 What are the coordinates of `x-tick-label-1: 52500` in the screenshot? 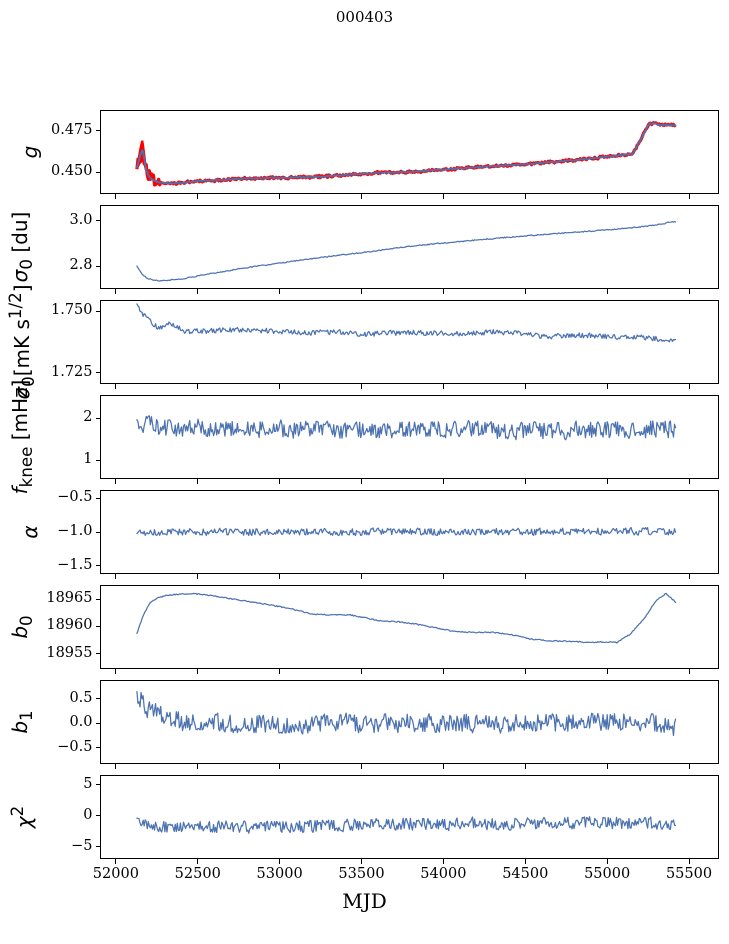 It's located at (197, 874).